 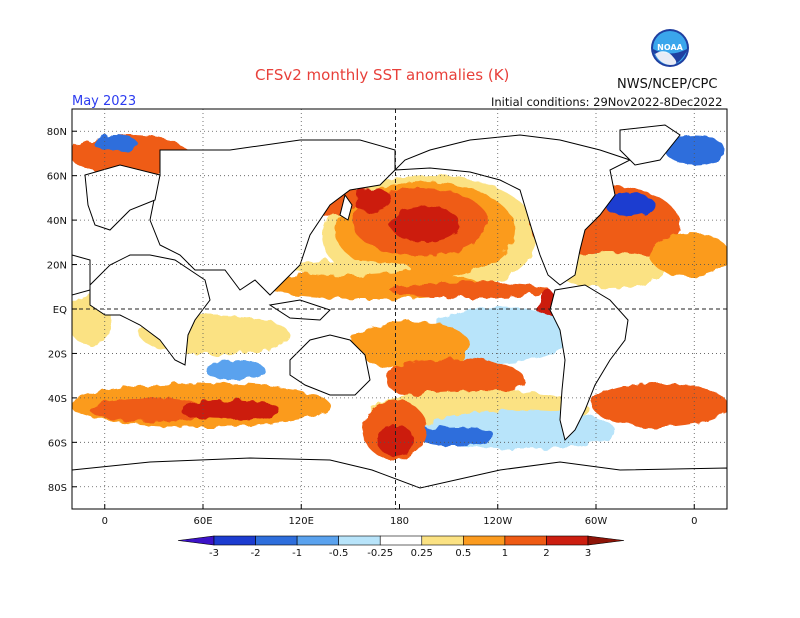 What do you see at coordinates (57, 266) in the screenshot?
I see `lat-tick-label: 20N` at bounding box center [57, 266].